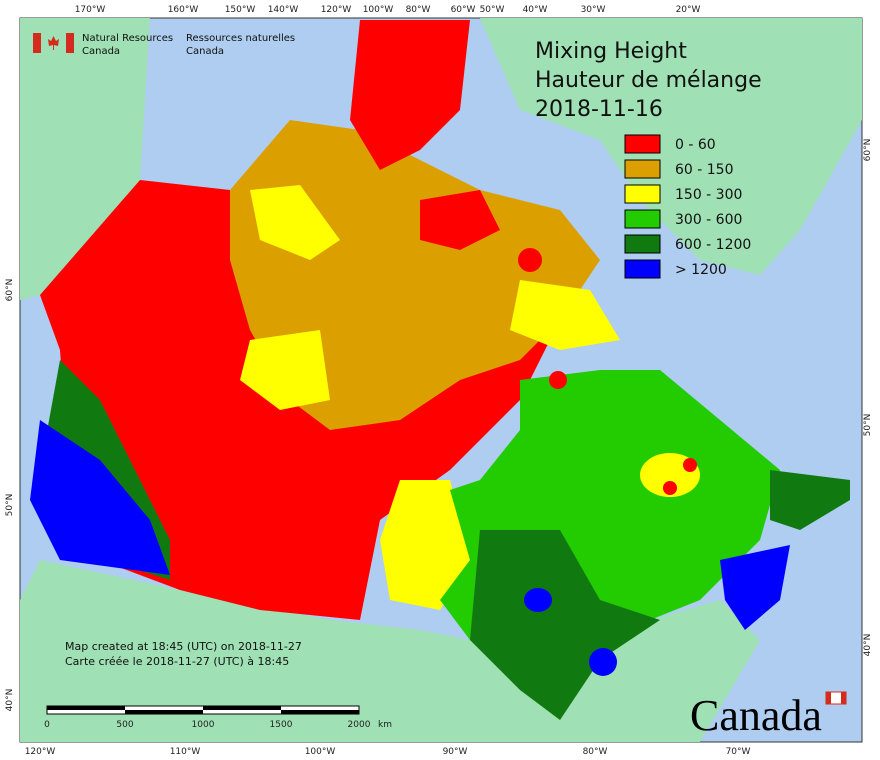 The height and width of the screenshot is (760, 880). I want to click on longitude-label: 140°W, so click(283, 10).